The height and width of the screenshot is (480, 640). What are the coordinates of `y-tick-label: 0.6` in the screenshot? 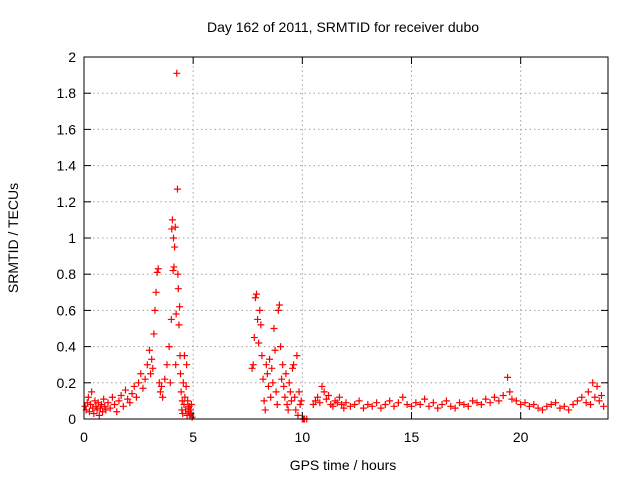 It's located at (67, 310).